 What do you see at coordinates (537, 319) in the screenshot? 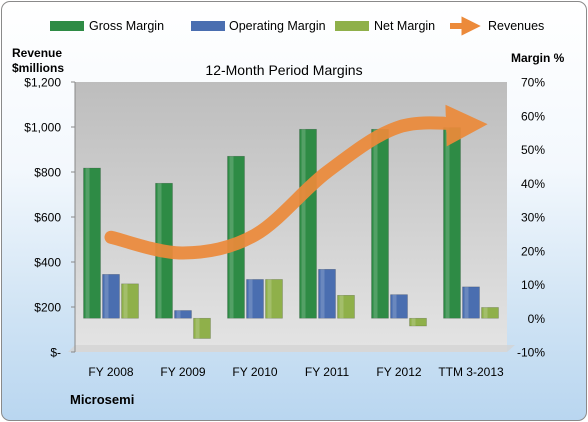
I see `right-tick-label: 0%` at bounding box center [537, 319].